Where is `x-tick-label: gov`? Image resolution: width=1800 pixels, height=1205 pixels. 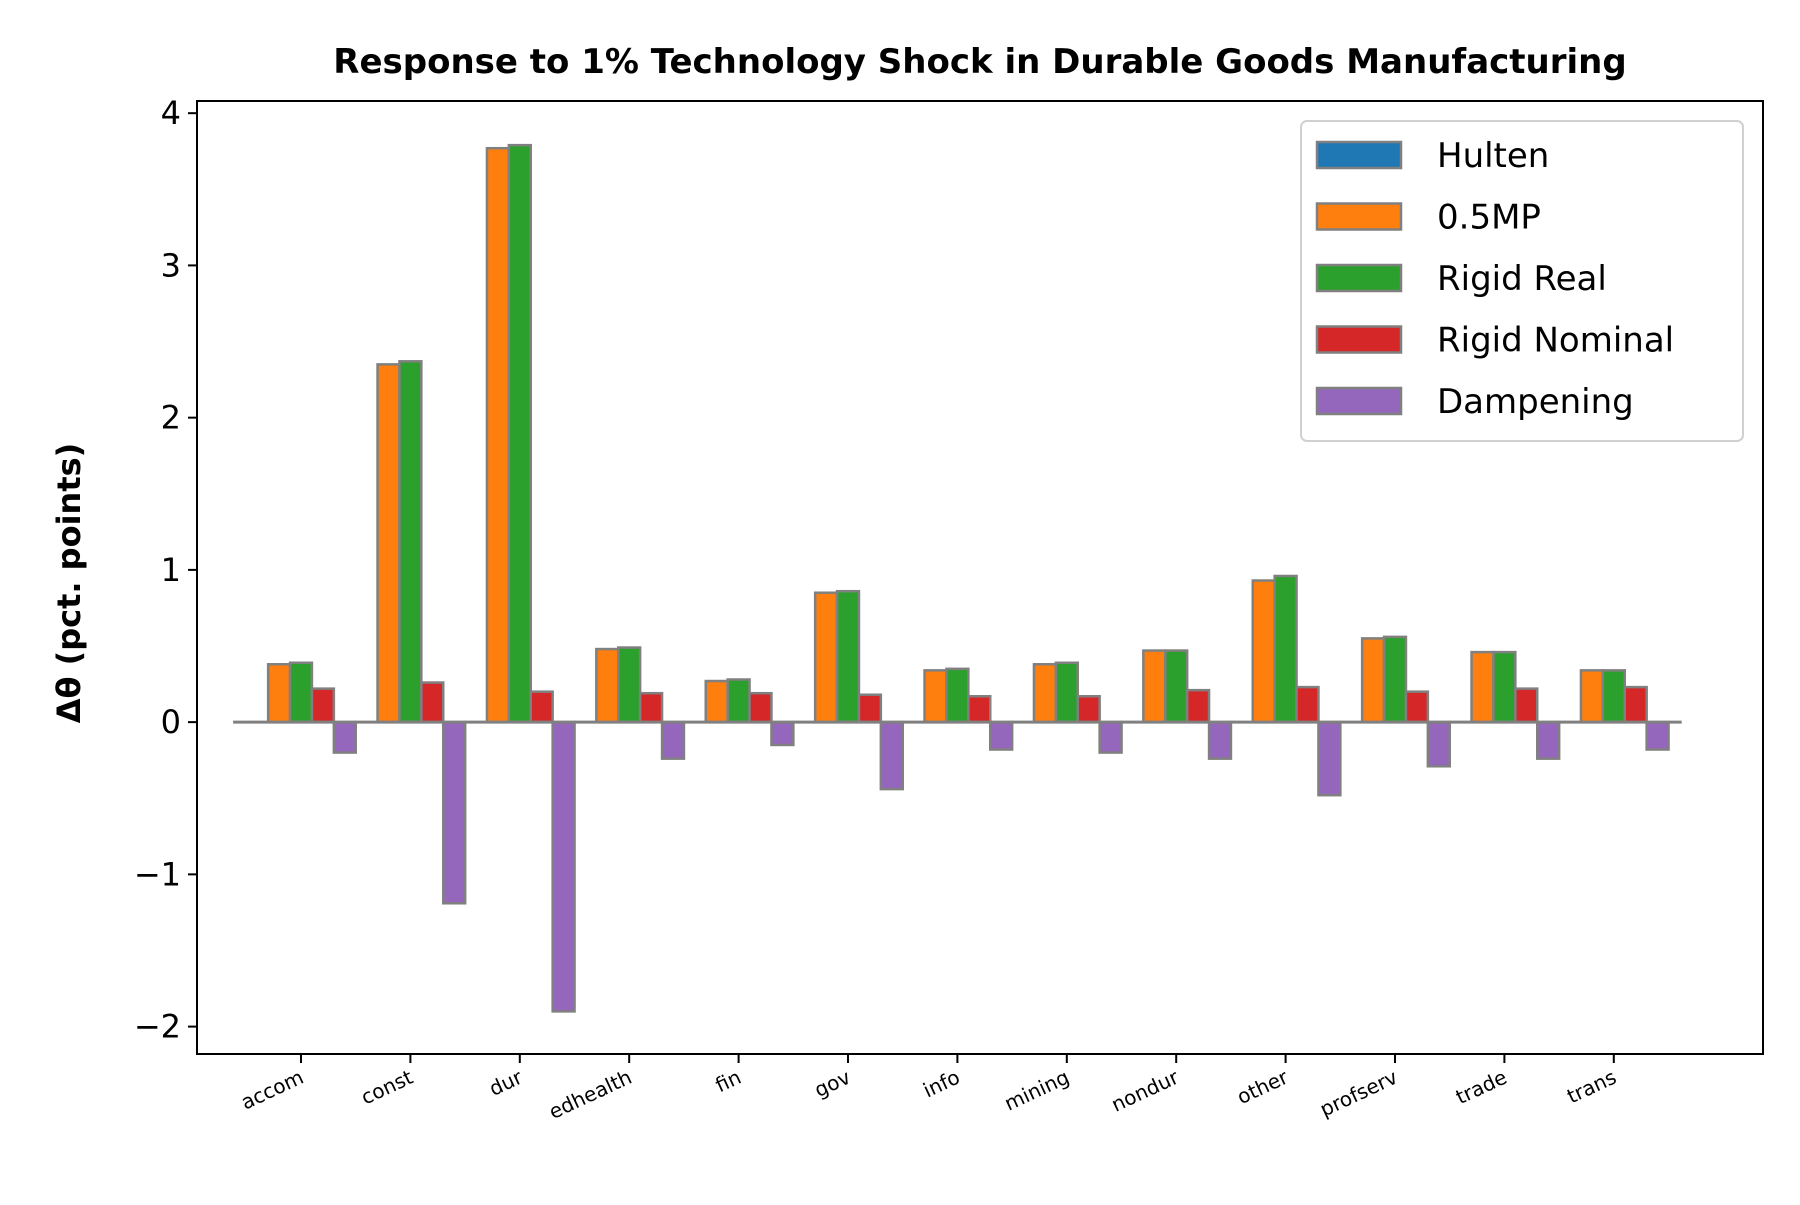
x-tick-label: gov is located at coordinates (833, 1083).